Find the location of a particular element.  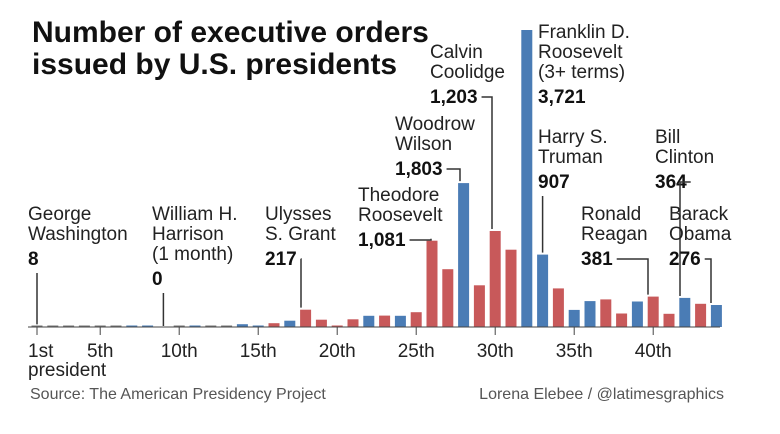

x-tick-label-40: 40th is located at coordinates (653, 351).